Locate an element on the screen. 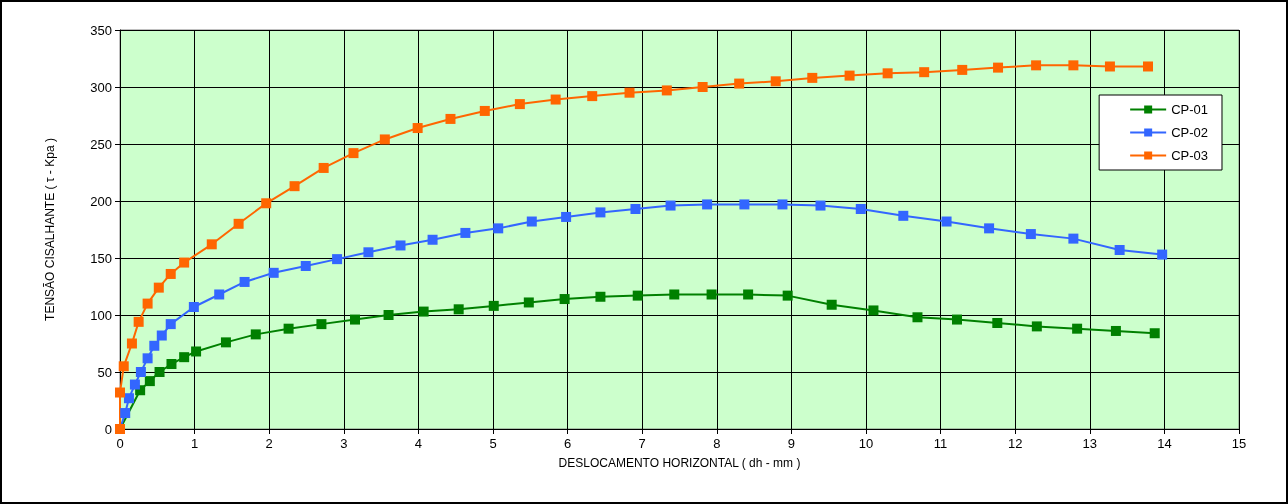 The width and height of the screenshot is (1288, 504). y-tick-label: 250 is located at coordinates (101, 144).